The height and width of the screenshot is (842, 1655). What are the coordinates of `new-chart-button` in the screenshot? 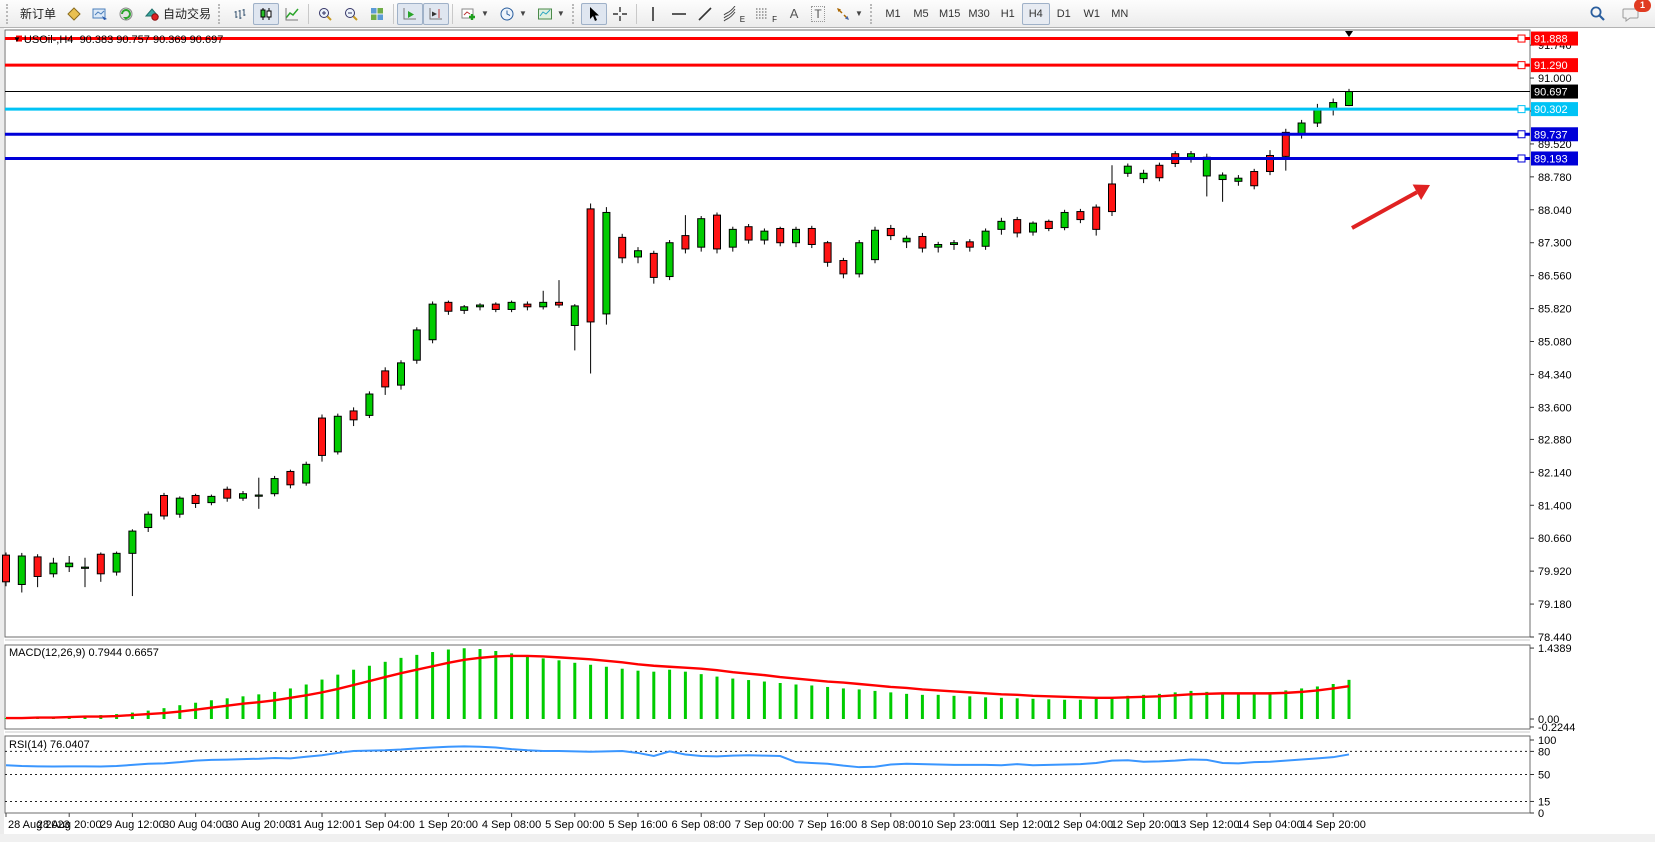 It's located at (100, 14).